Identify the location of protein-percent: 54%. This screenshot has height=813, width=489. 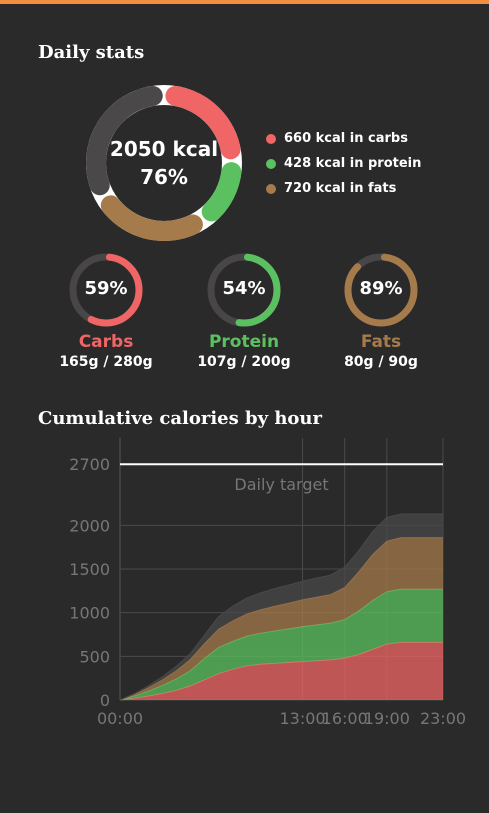
(244, 288).